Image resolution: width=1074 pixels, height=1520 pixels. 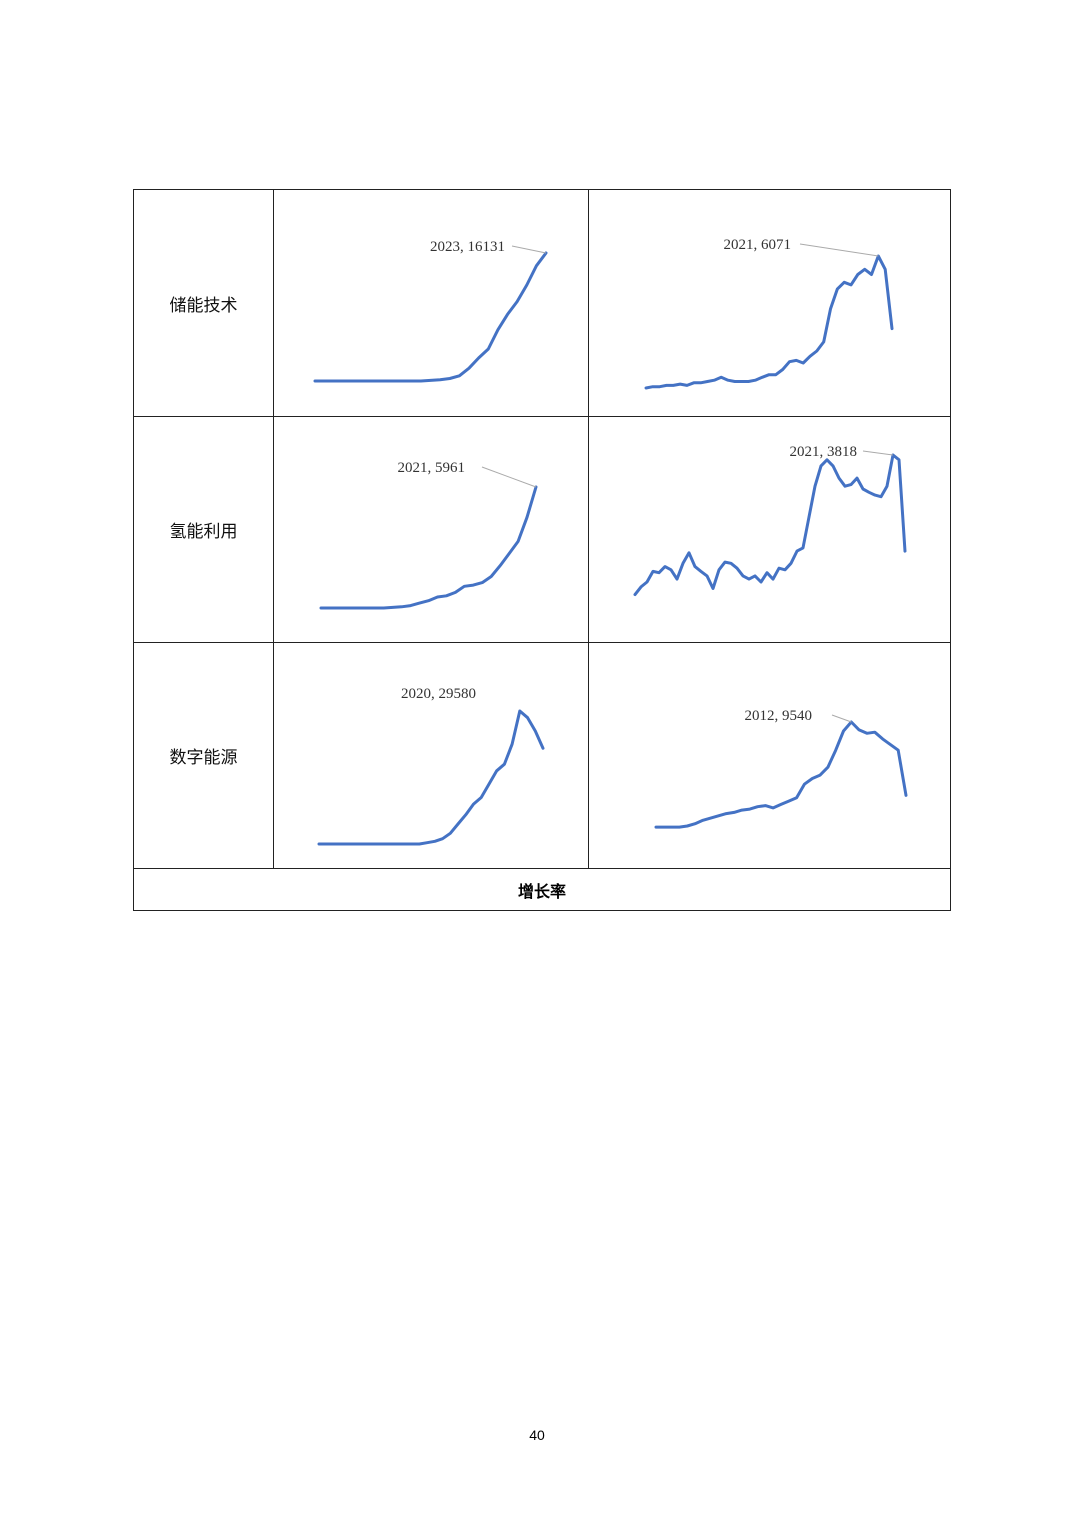 I want to click on sparkline-chart-3: 2021, 5961, so click(x=428, y=534).